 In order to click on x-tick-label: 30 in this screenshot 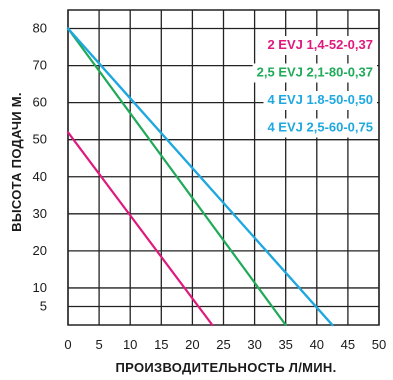, I will do `click(254, 344)`.